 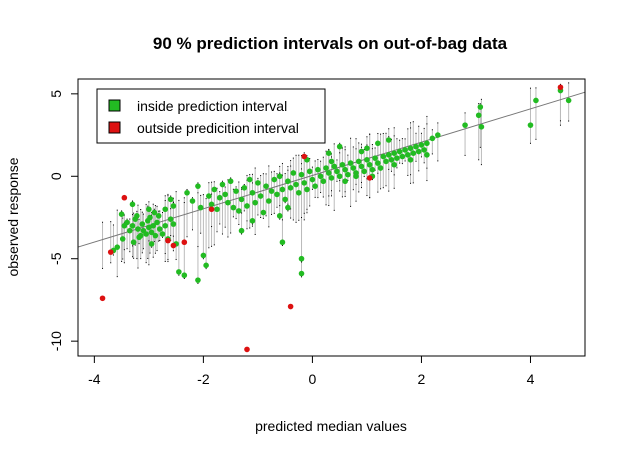 I want to click on outside-point, so click(x=369, y=178).